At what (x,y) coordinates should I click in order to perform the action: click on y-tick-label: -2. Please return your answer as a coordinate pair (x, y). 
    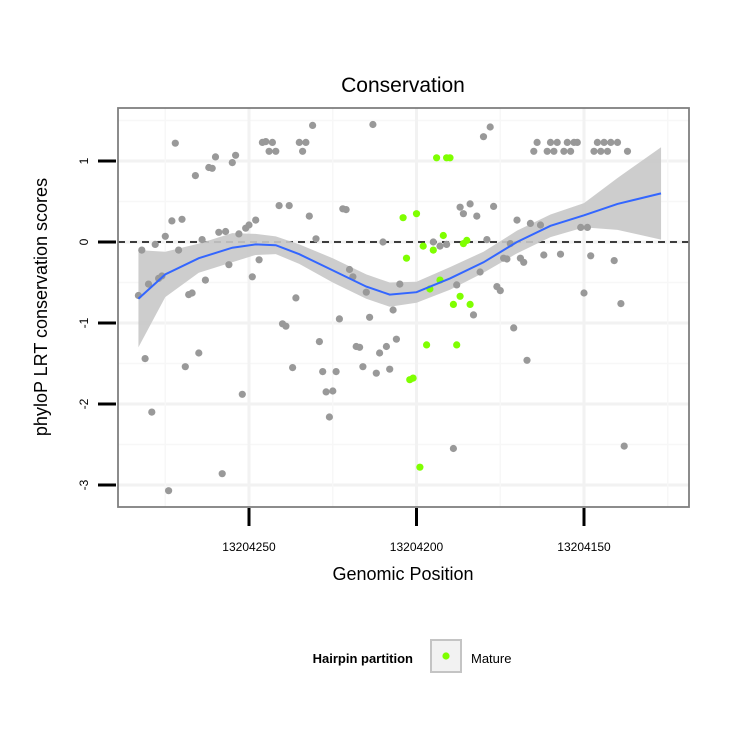
    Looking at the image, I should click on (84, 403).